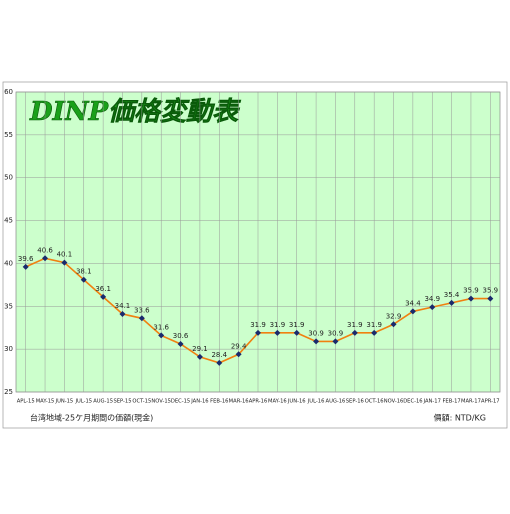 Image resolution: width=510 pixels, height=514 pixels. What do you see at coordinates (394, 316) in the screenshot?
I see `data-label: 32.9` at bounding box center [394, 316].